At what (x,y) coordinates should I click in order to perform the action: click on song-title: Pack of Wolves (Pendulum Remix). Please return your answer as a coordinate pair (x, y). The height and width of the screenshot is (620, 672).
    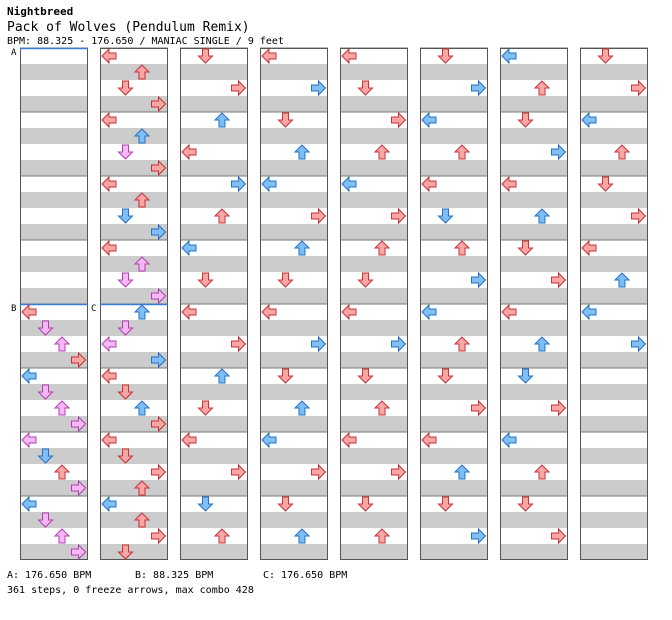
    Looking at the image, I should click on (128, 27).